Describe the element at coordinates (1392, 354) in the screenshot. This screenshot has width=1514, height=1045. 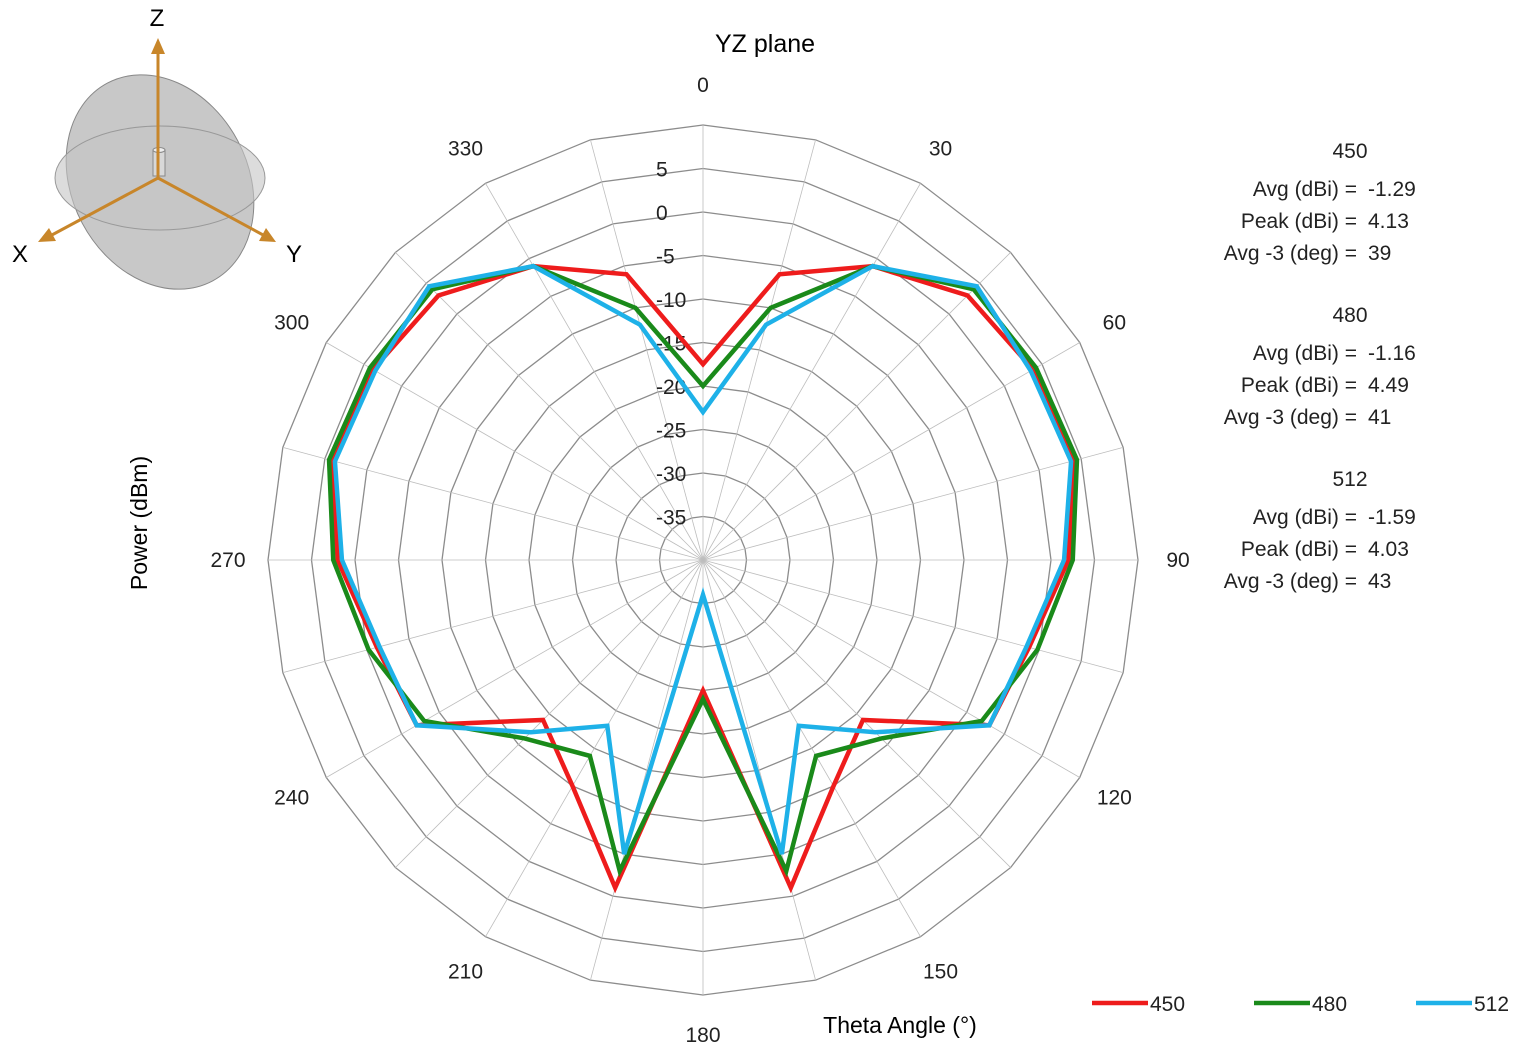
I see `avg-value: -1.16` at that location.